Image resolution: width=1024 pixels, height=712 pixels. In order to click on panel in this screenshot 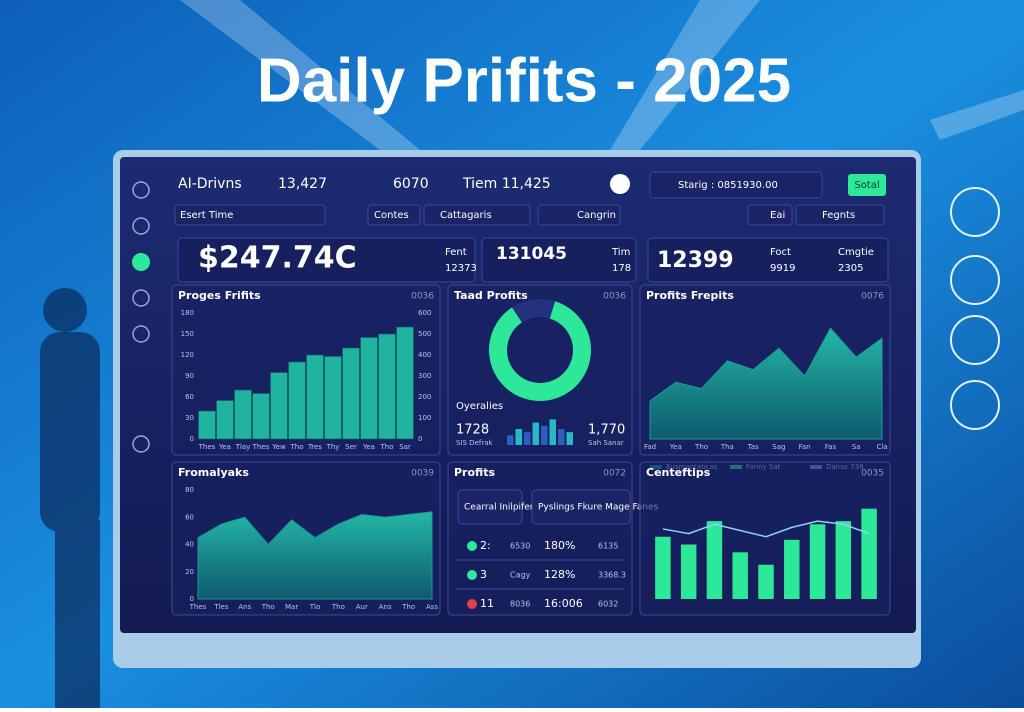, I will do `click(765, 538)`.